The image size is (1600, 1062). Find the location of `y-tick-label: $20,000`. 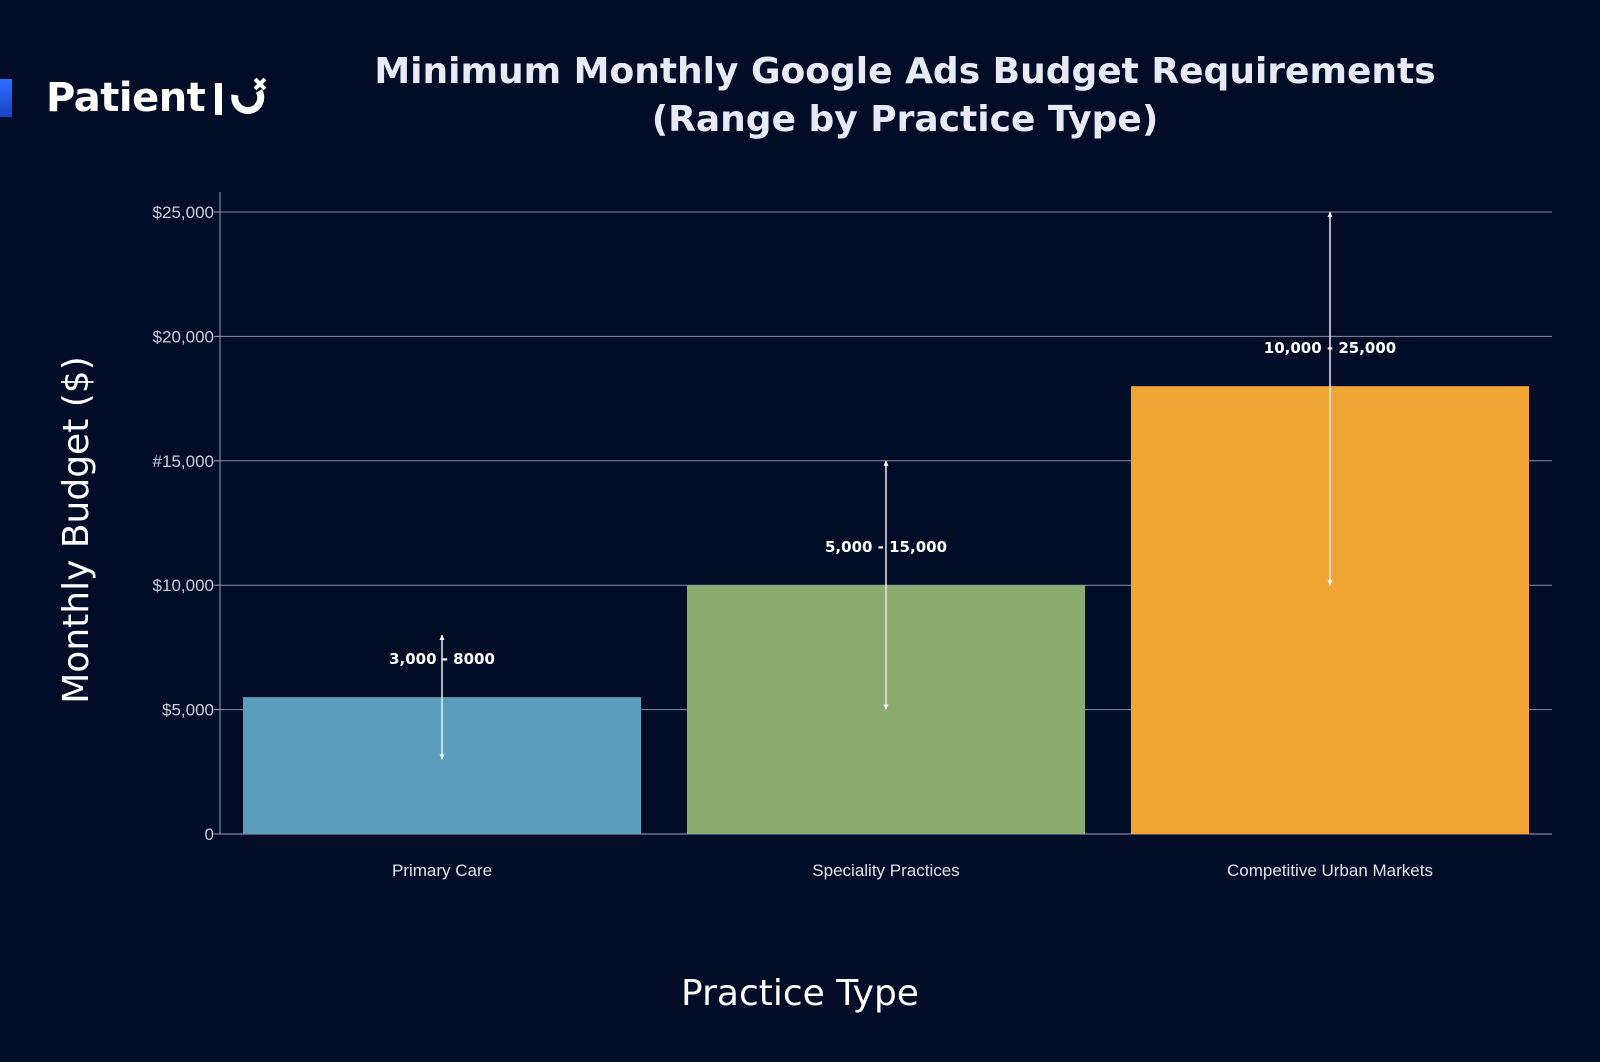

y-tick-label: $20,000 is located at coordinates (183, 336).